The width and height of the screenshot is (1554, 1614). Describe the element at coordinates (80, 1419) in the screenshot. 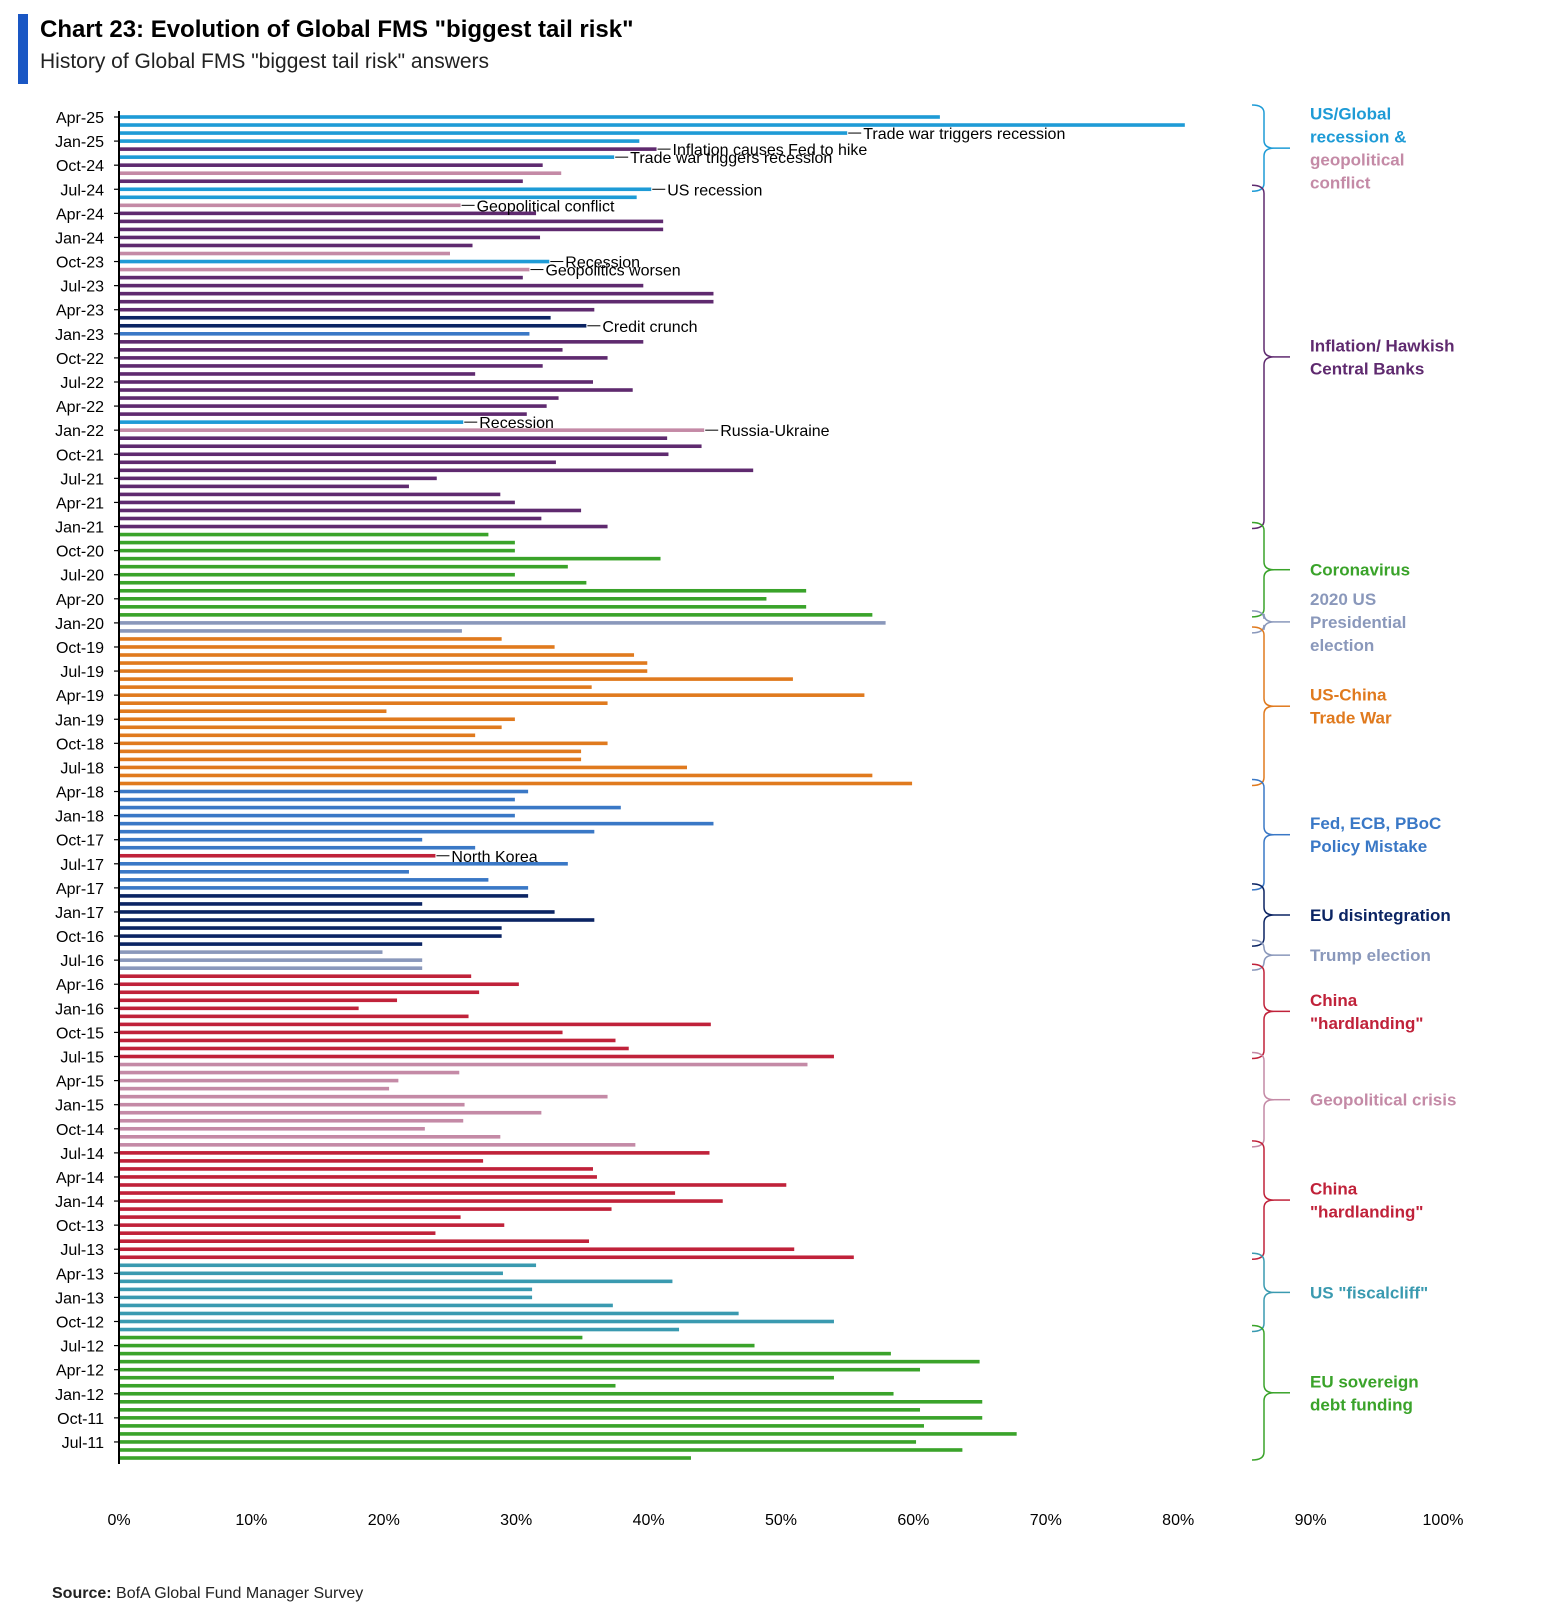

I see `y-tick-label: Oct-11` at that location.